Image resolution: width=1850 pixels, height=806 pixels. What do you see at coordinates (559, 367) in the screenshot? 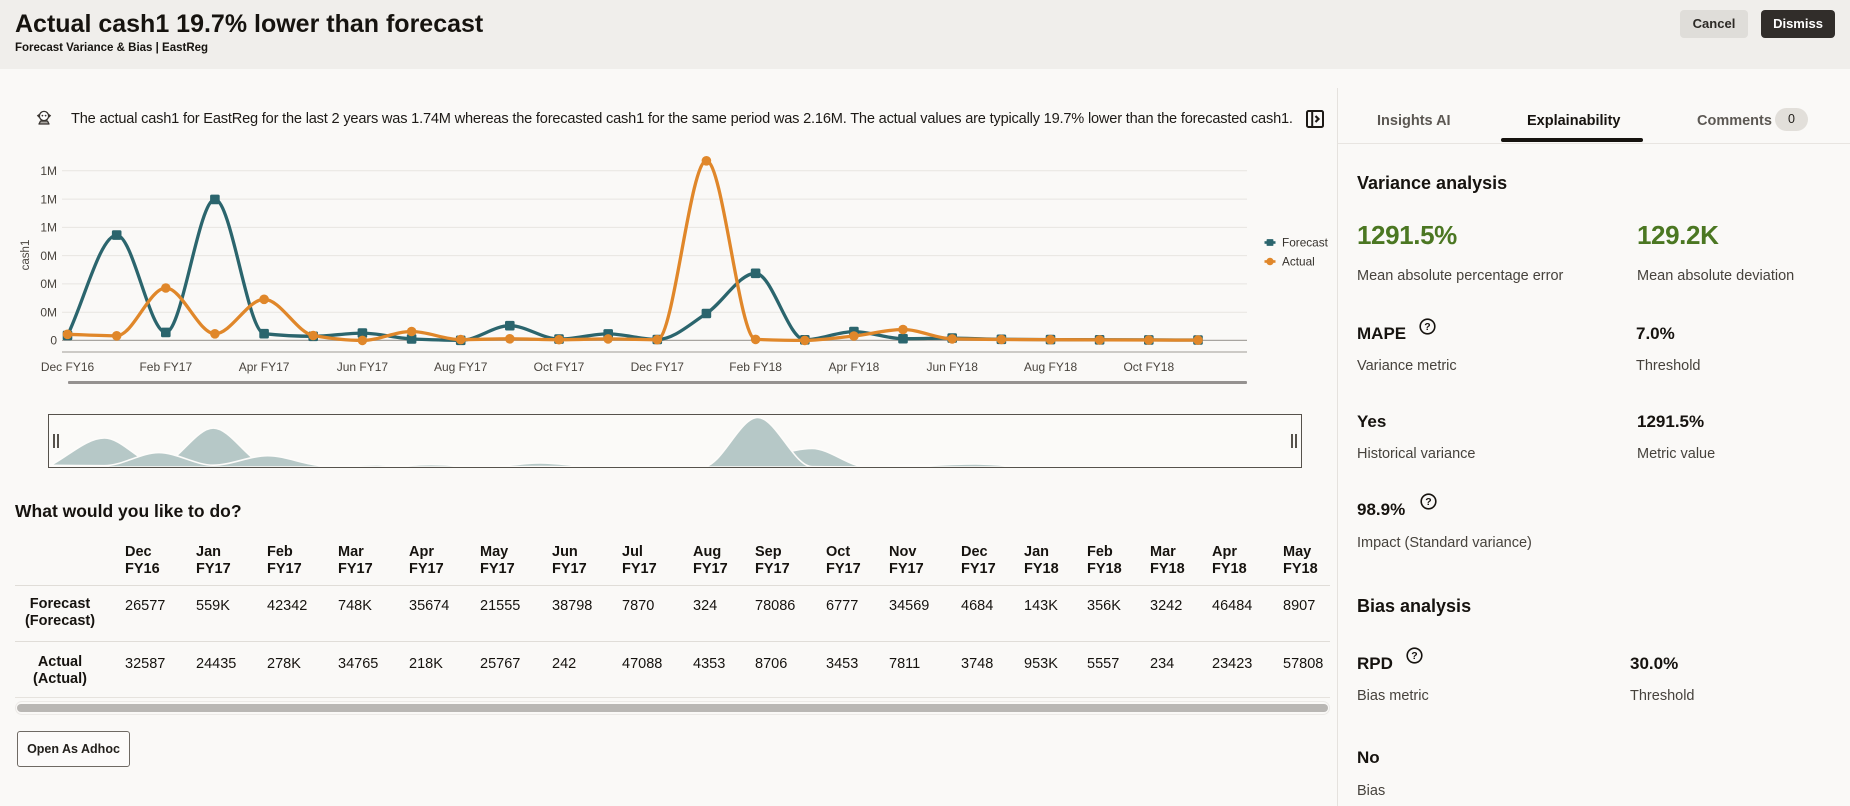
I see `svg-text: Oct FY17` at bounding box center [559, 367].